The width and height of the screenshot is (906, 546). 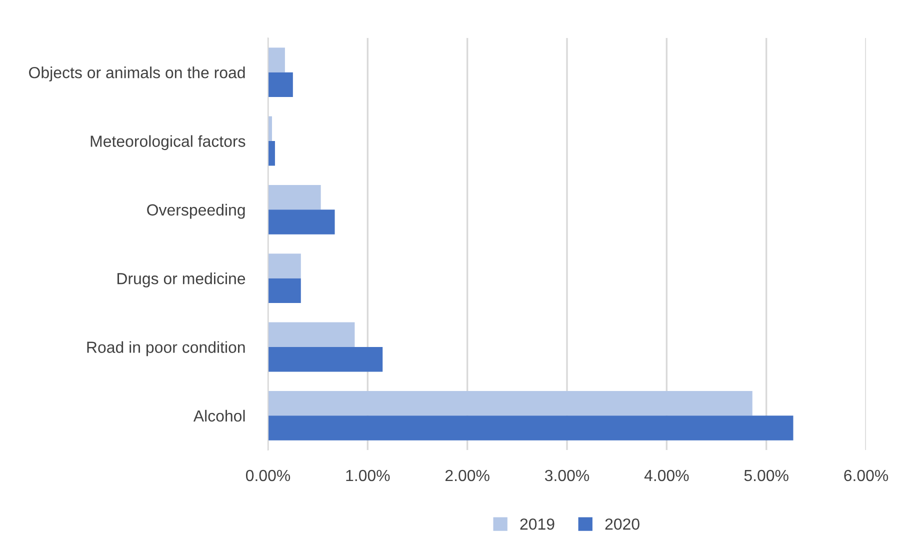 What do you see at coordinates (622, 524) in the screenshot?
I see `legend-label: 2020` at bounding box center [622, 524].